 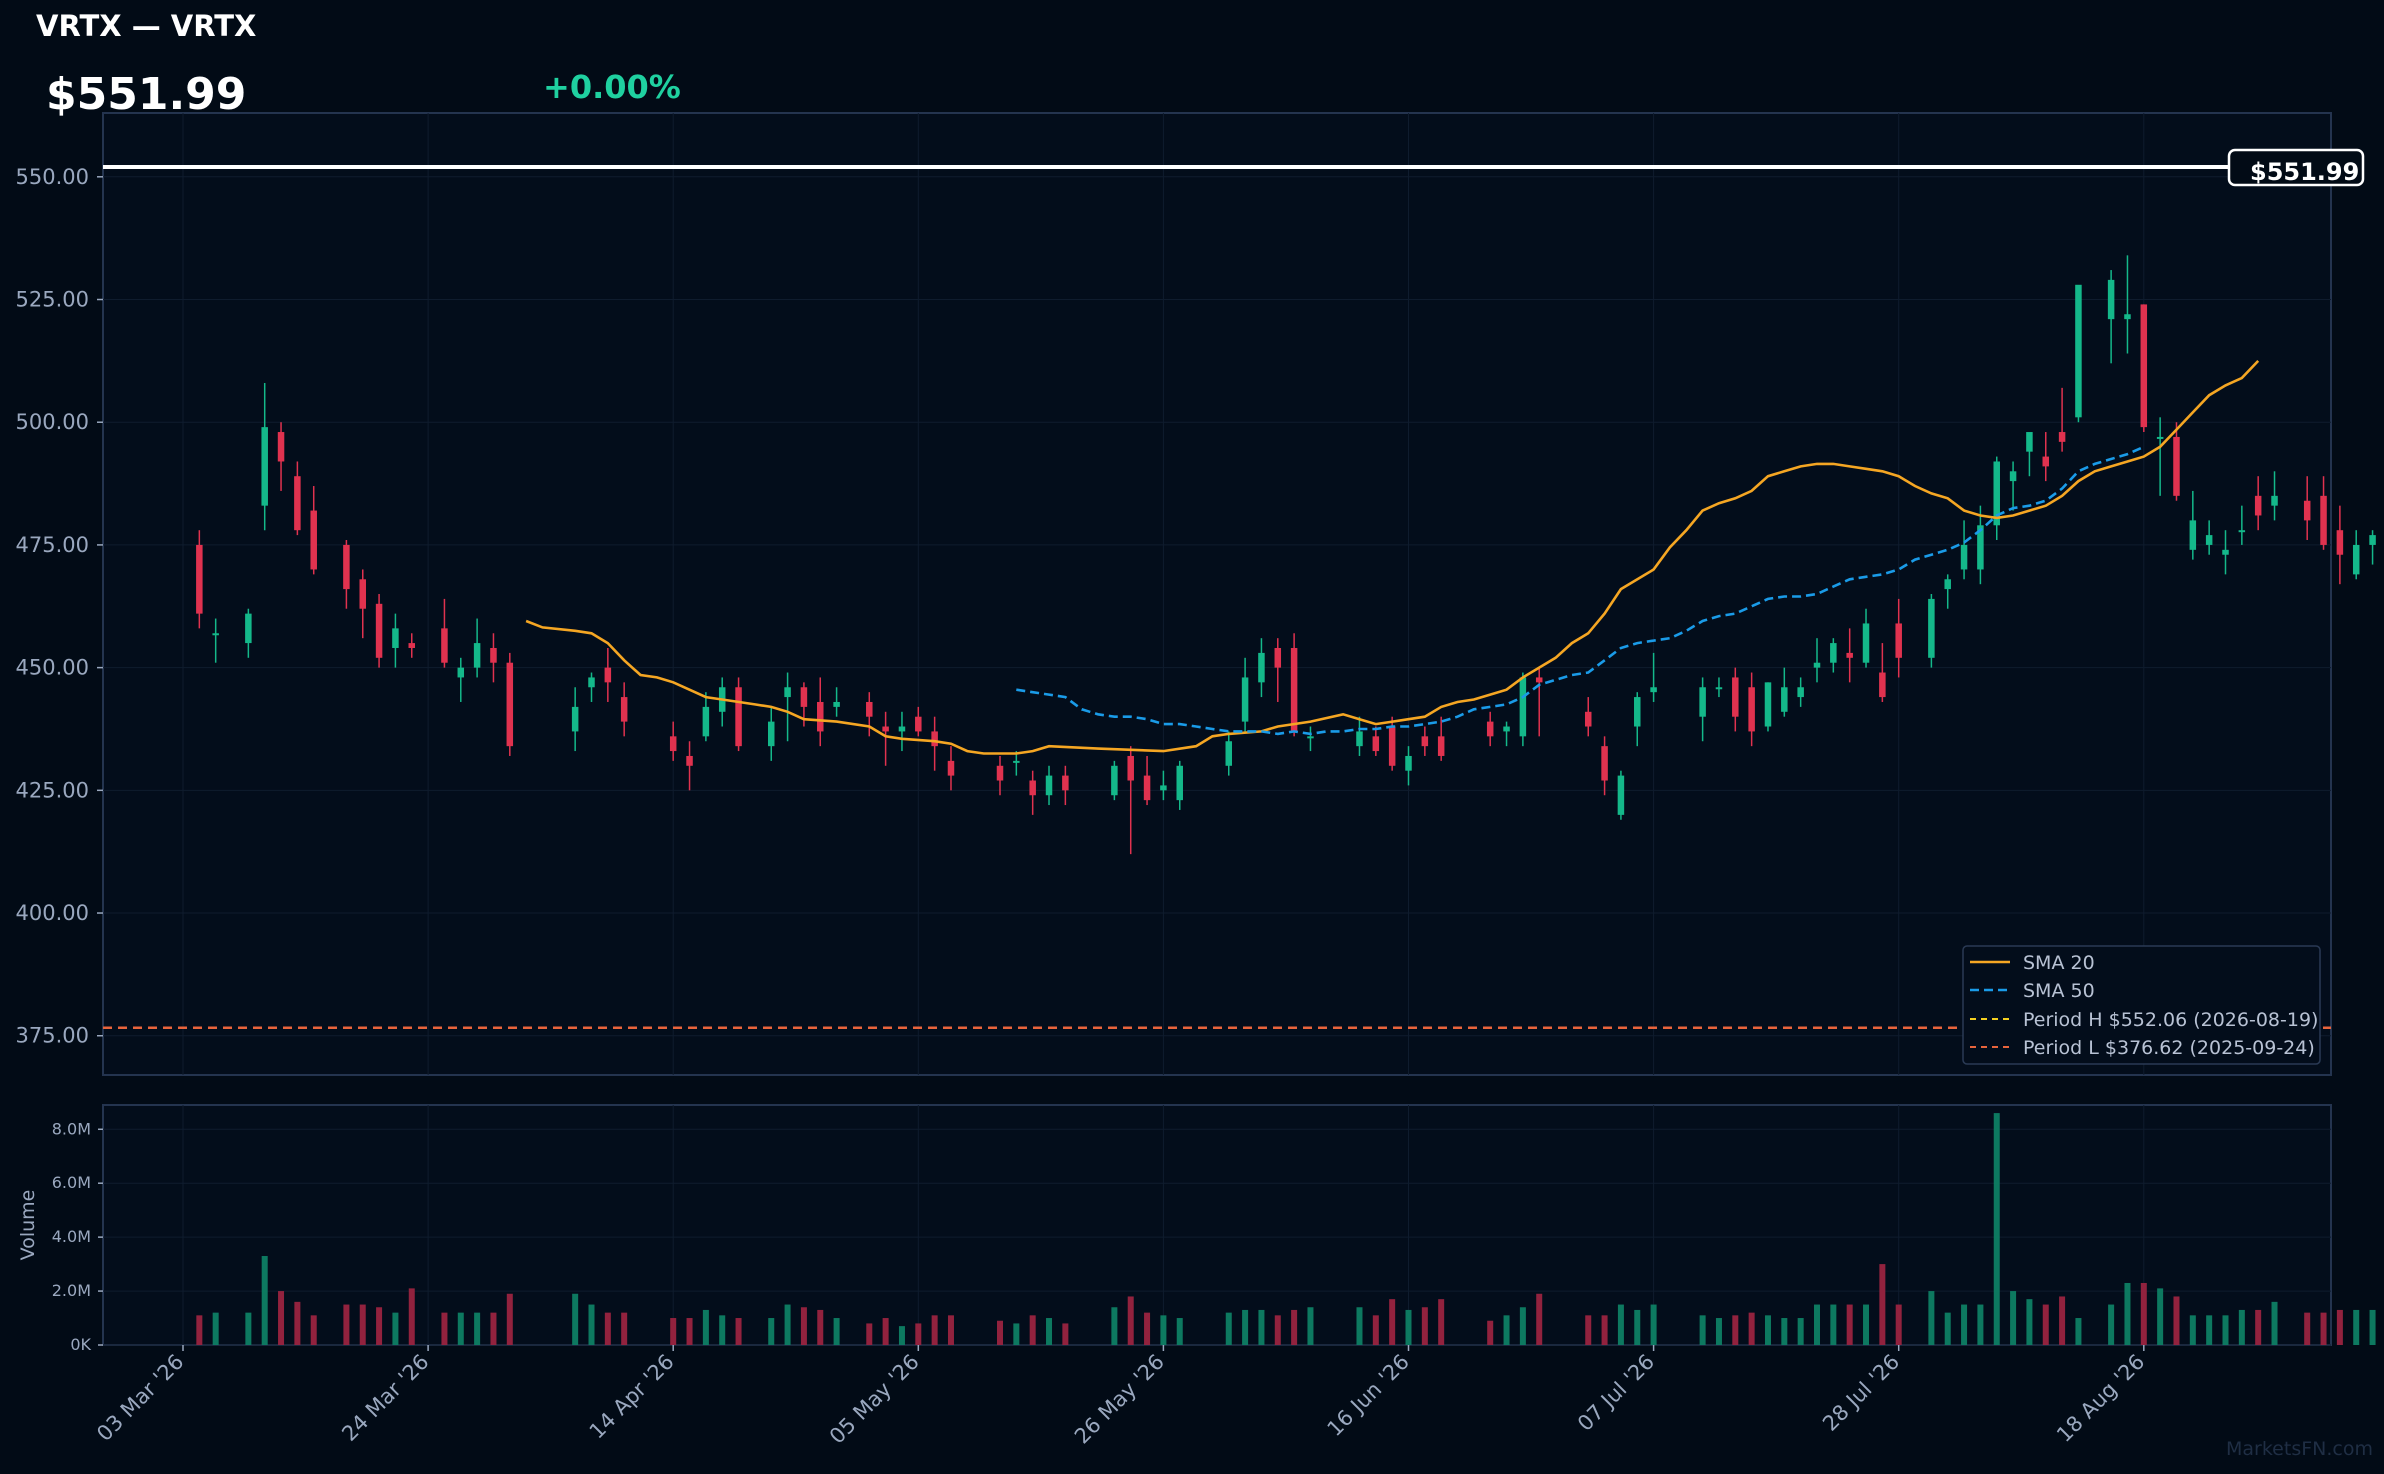 I want to click on chart-title: VRTX — VRTX, so click(x=146, y=26).